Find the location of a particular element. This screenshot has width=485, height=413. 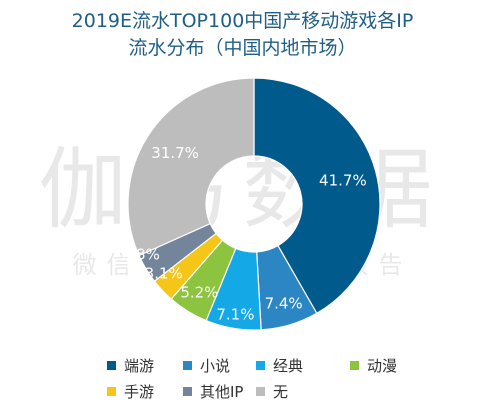

legend-label: 无 is located at coordinates (281, 391).